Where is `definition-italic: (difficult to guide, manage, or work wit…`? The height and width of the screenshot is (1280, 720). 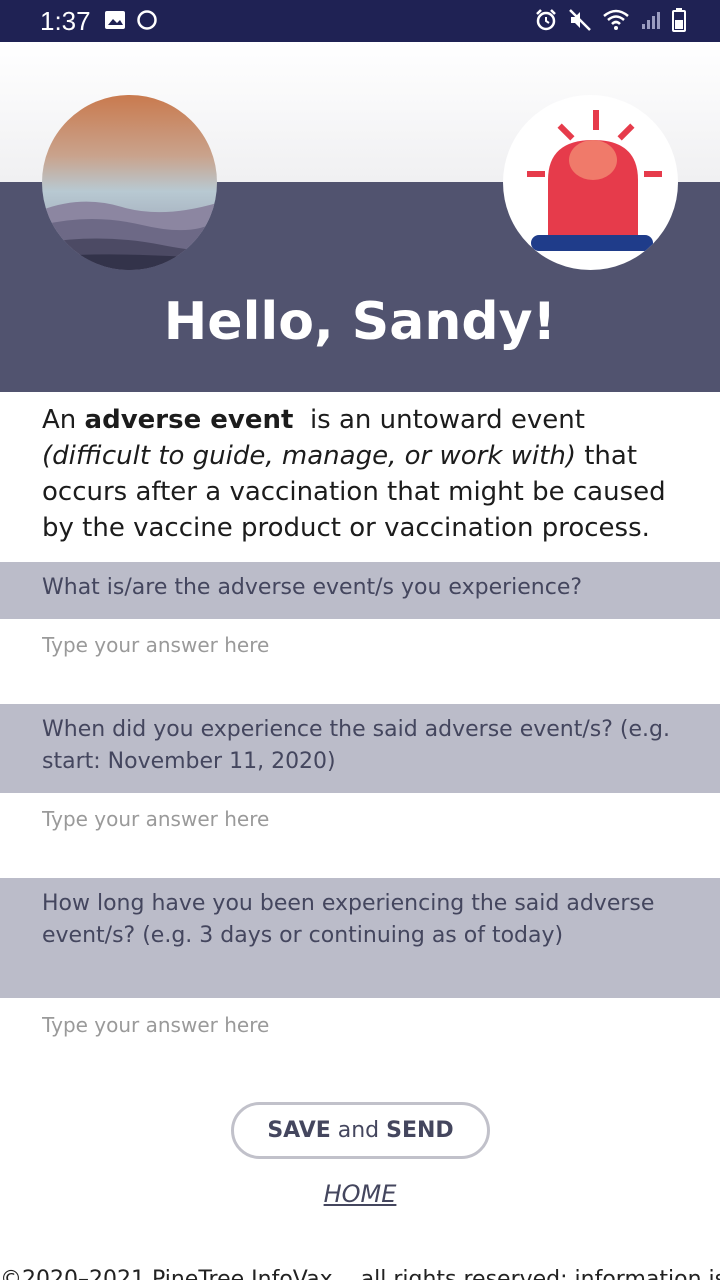
definition-italic: (difficult to guide, manage, or work wit… is located at coordinates (309, 456).